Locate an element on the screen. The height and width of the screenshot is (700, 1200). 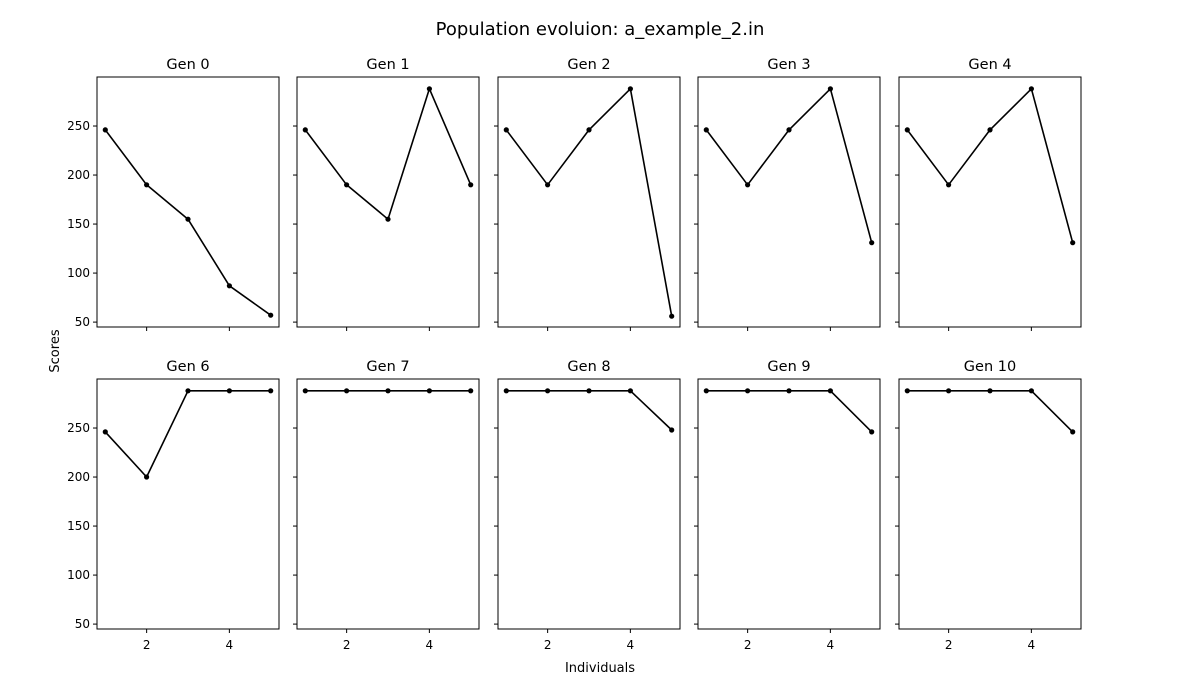
panel-title: Gen 10 is located at coordinates (990, 367).